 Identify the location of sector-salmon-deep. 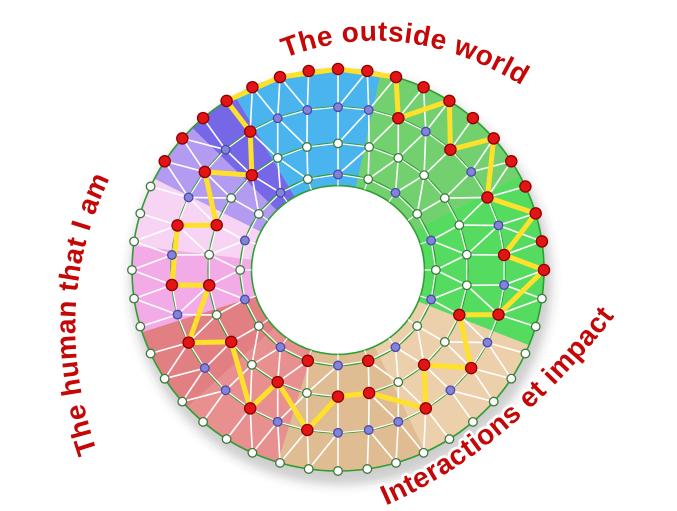
(208, 352).